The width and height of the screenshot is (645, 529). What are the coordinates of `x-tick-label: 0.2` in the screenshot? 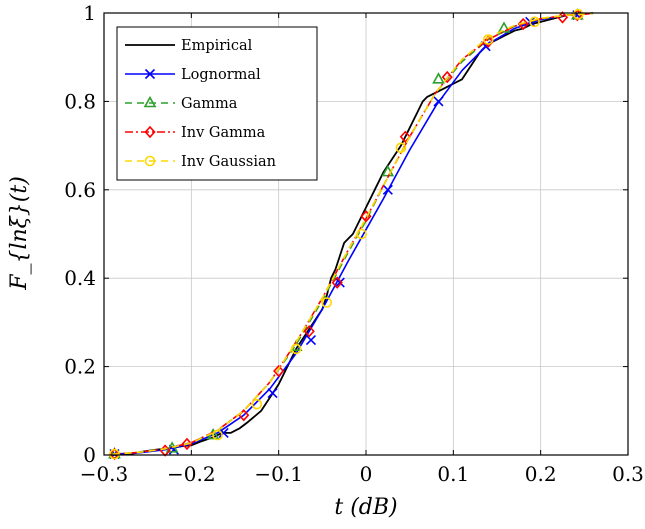 It's located at (541, 474).